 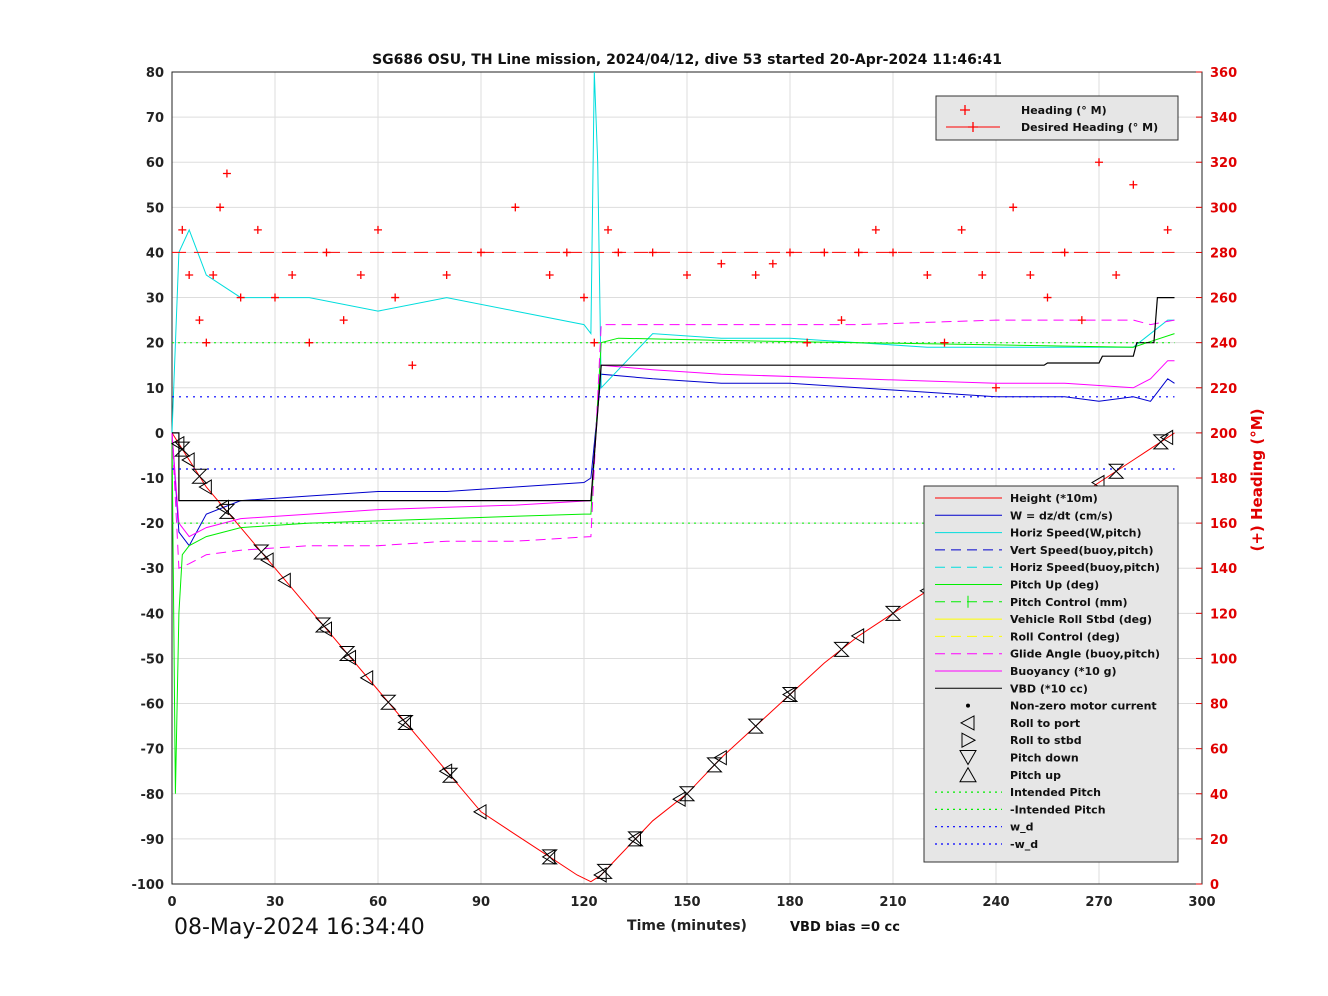 What do you see at coordinates (481, 902) in the screenshot?
I see `x-tick-label: 90` at bounding box center [481, 902].